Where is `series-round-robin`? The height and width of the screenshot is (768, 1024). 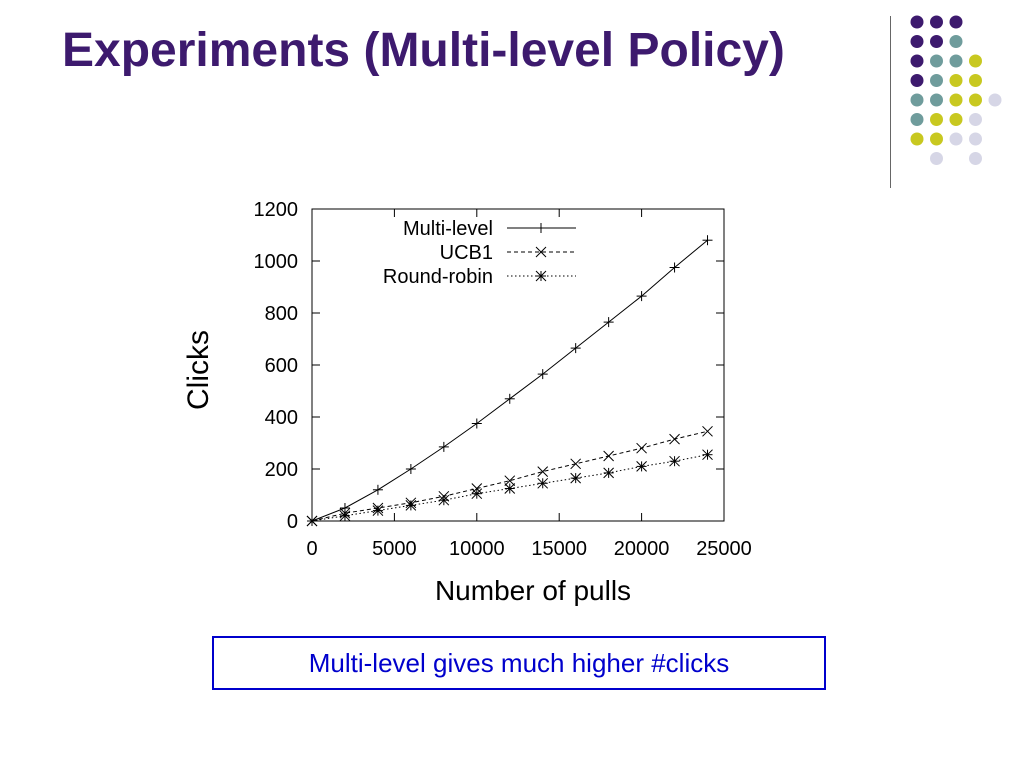 series-round-robin is located at coordinates (509, 488).